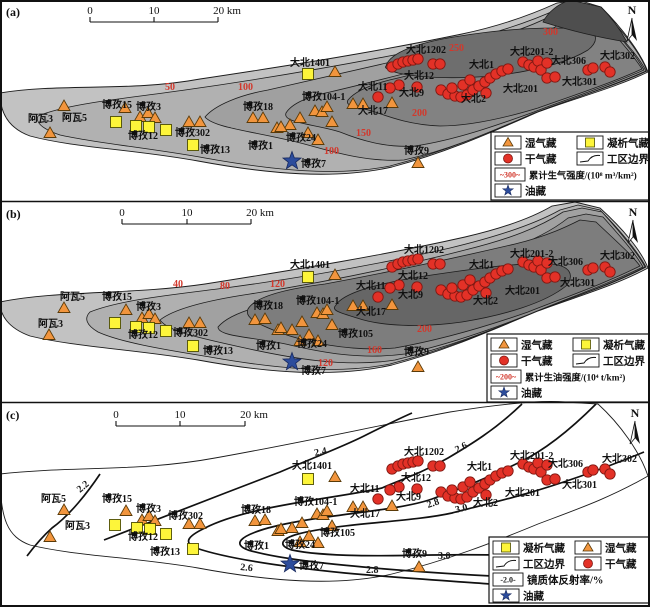  I want to click on well-label: 博孜9, so click(416, 150).